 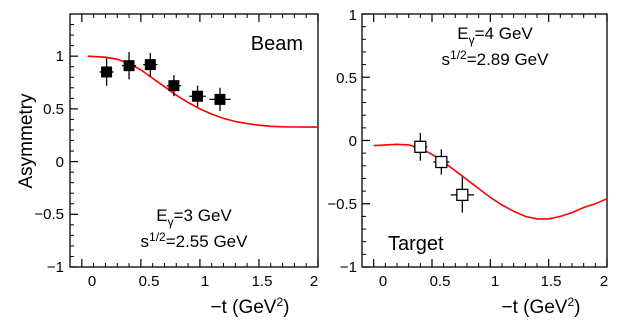 What do you see at coordinates (195, 240) in the screenshot?
I see `annotation-sqrt-s-beam: s1/2=2.55 GeV` at bounding box center [195, 240].